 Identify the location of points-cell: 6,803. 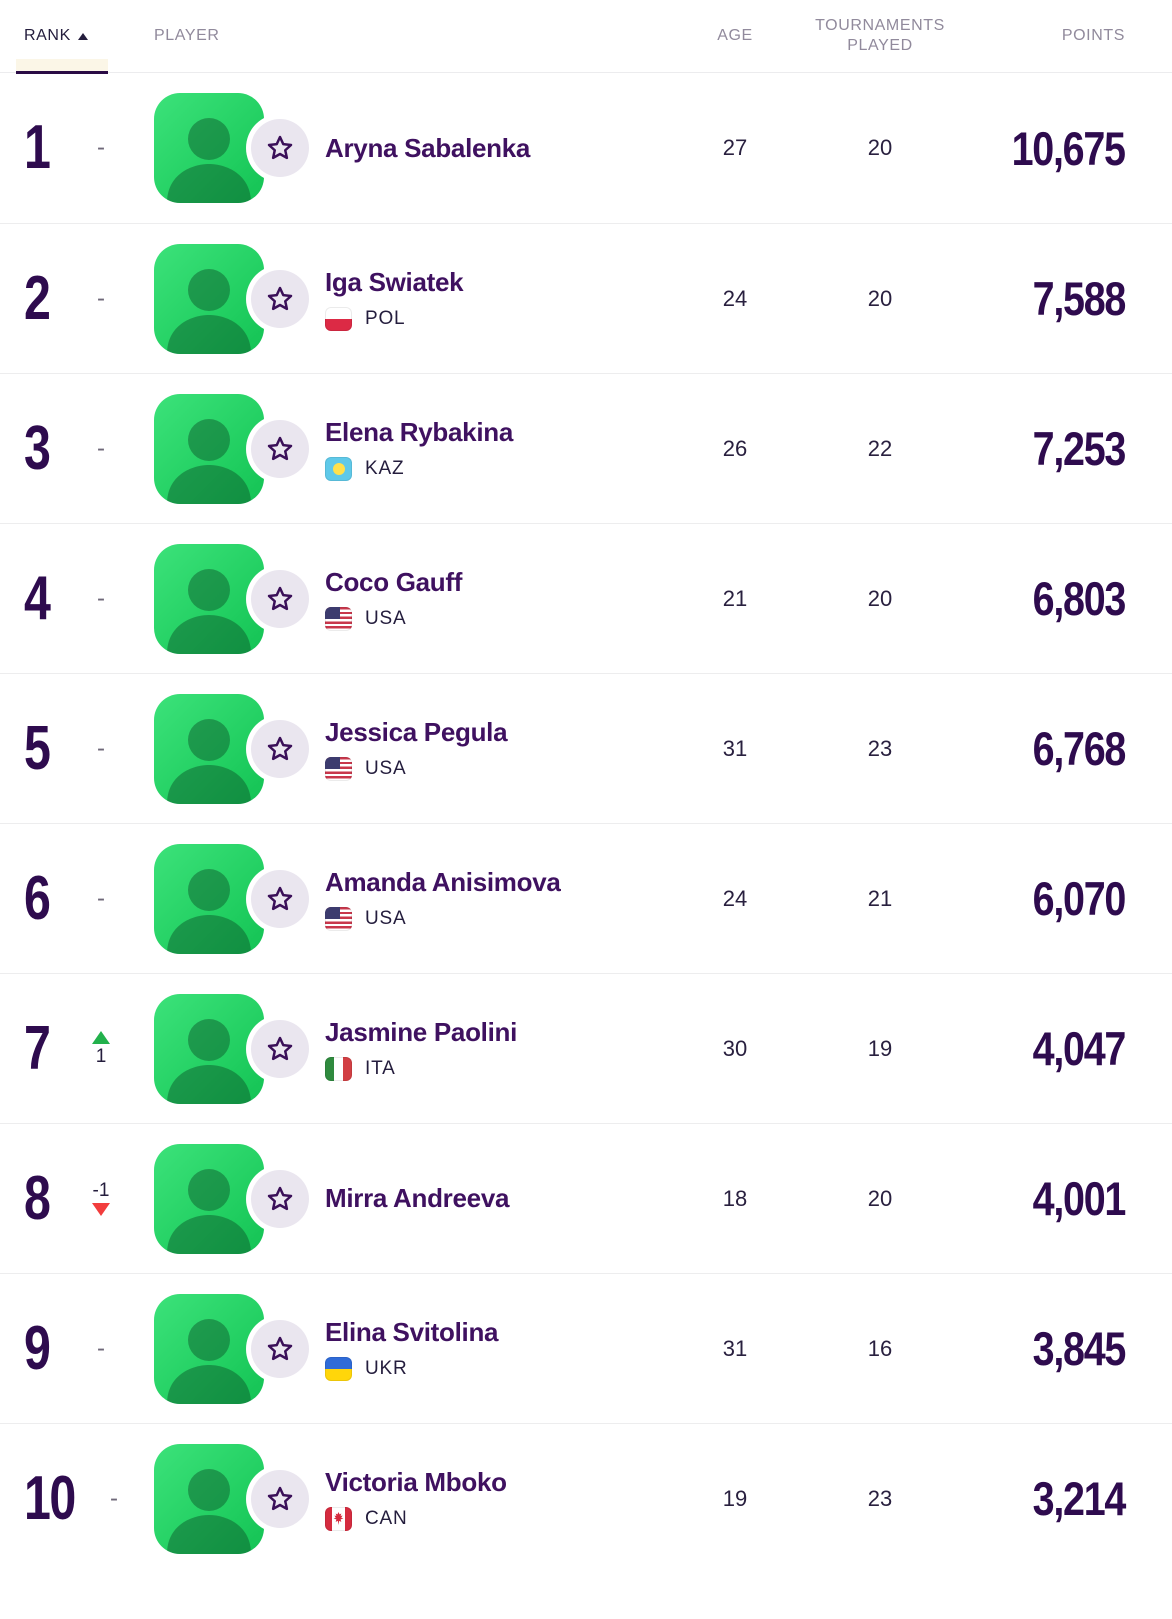
(1045, 598).